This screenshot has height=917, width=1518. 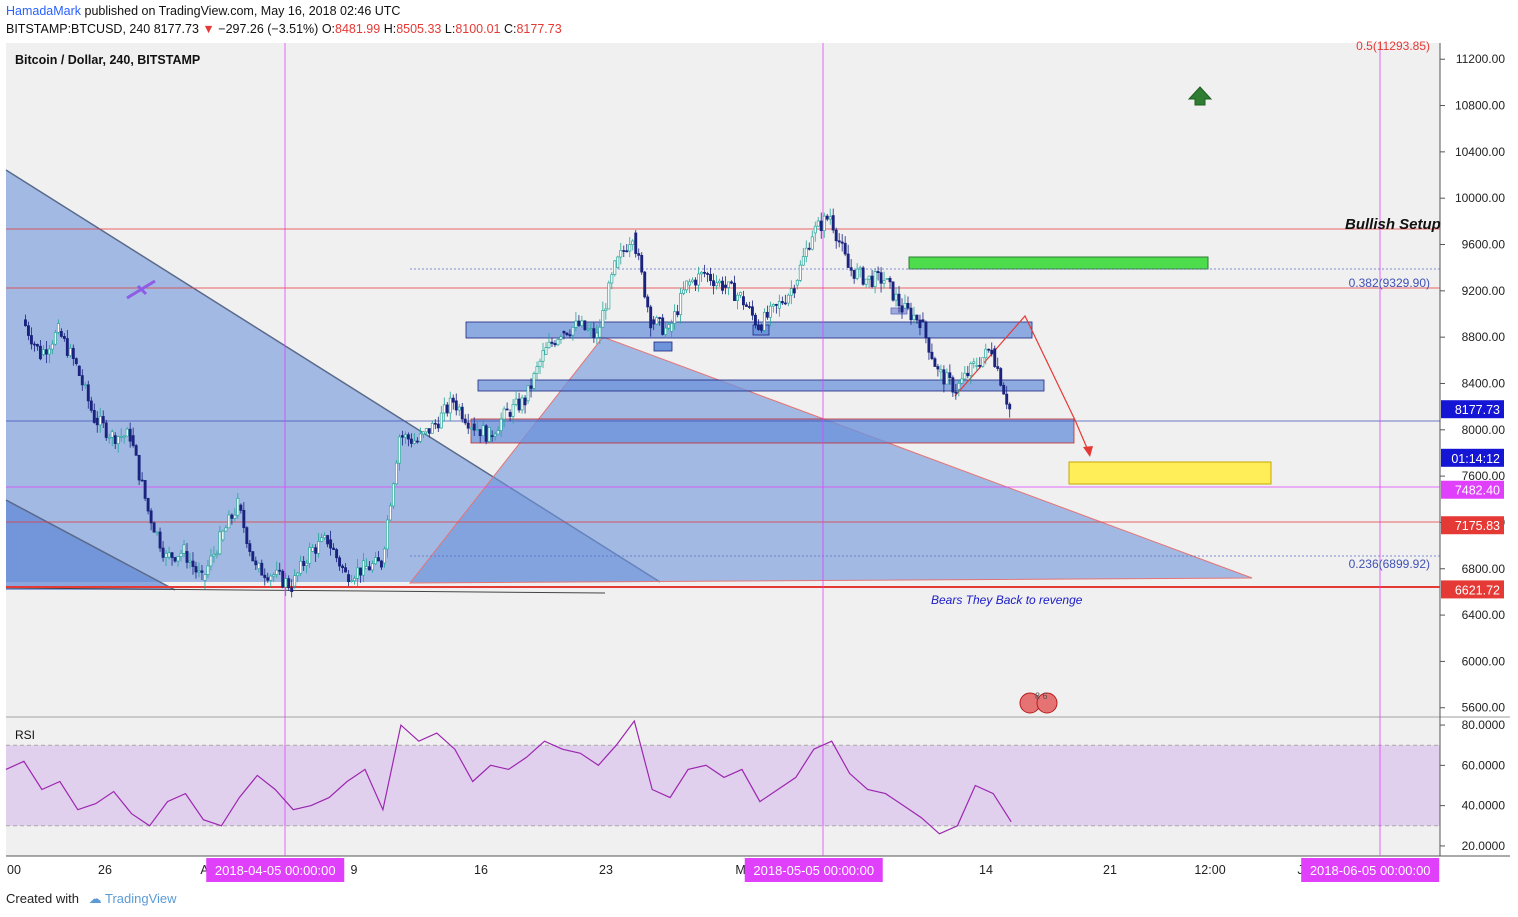 I want to click on date-marker-tag, so click(x=275, y=870).